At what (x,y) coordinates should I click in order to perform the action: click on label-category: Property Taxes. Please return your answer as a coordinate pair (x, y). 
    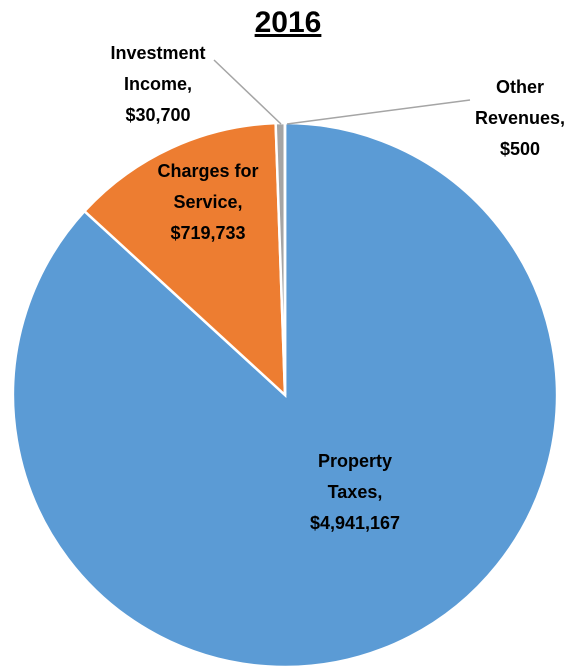
    Looking at the image, I should click on (355, 476).